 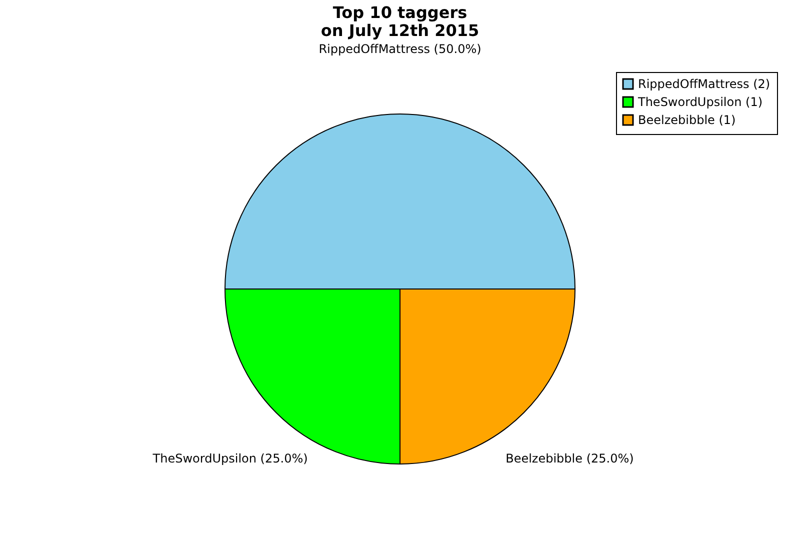 I want to click on chart-title: Top 10 taggers on July 12th 2015, so click(x=400, y=21).